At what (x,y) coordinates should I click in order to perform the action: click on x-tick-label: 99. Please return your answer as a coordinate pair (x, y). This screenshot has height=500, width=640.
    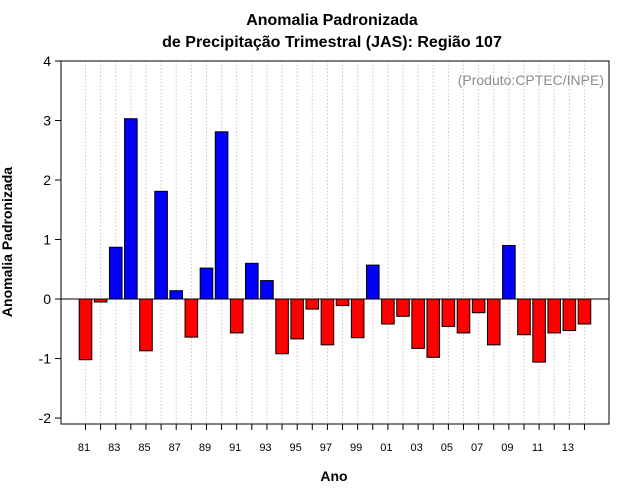
    Looking at the image, I should click on (356, 448).